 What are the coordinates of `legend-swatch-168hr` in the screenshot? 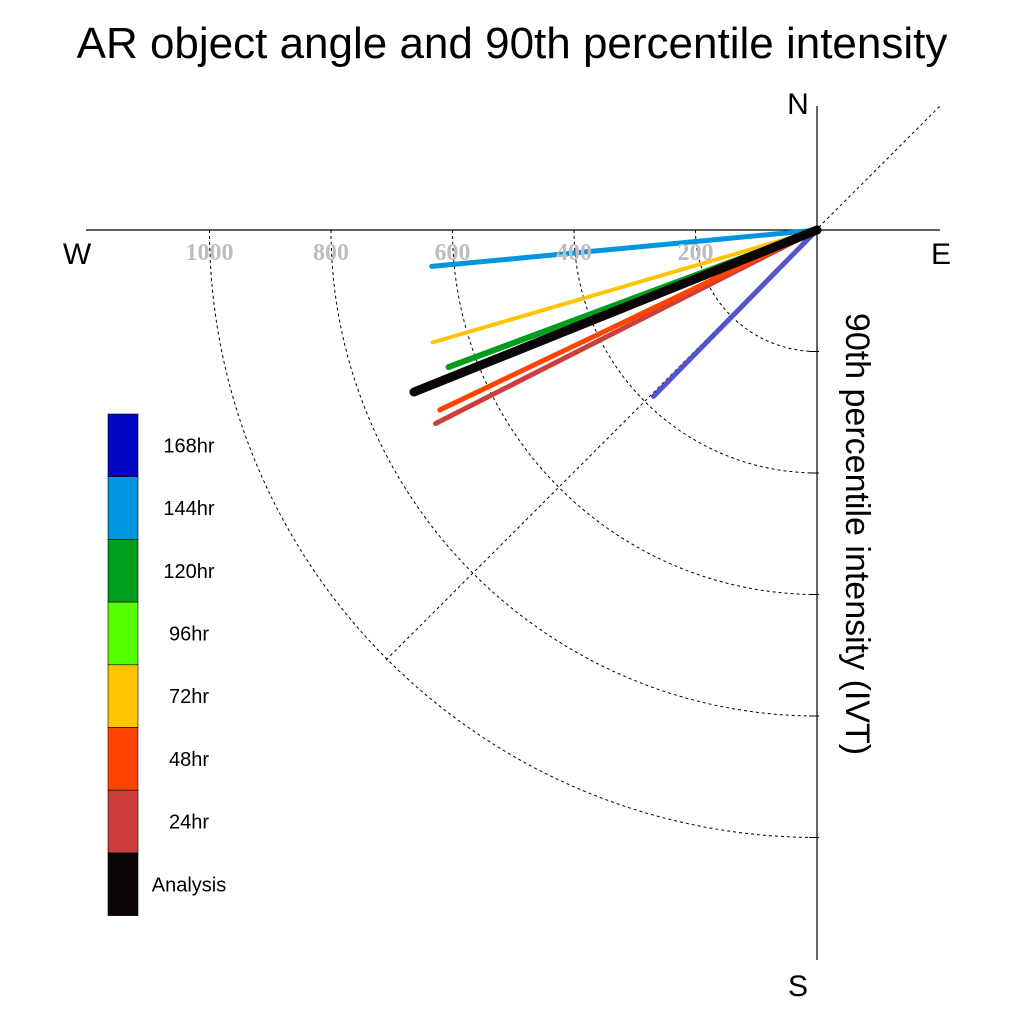 It's located at (123, 445).